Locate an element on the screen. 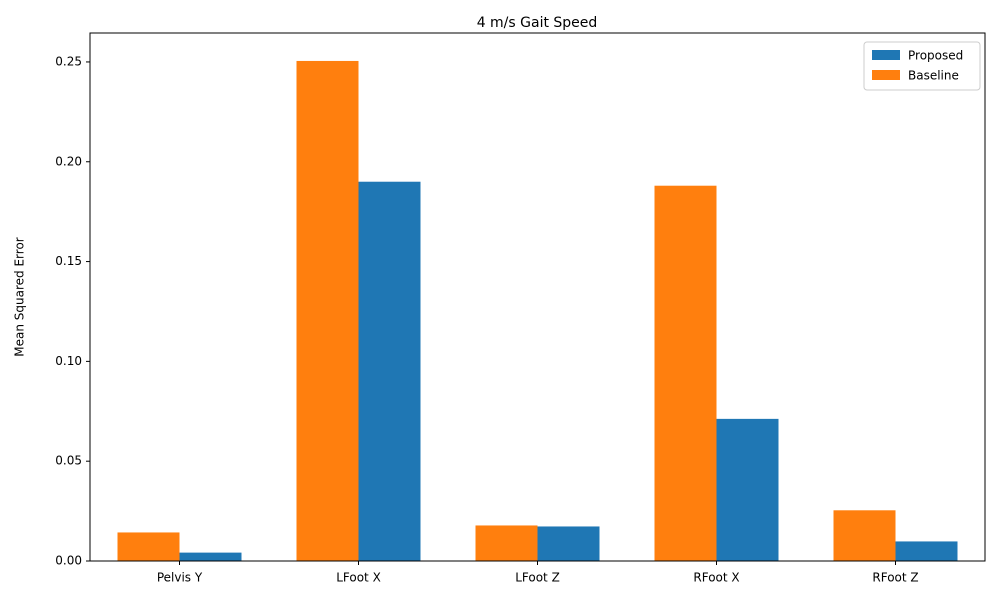 This screenshot has width=1000, height=600. y-tick-label: 0.10 is located at coordinates (68, 361).